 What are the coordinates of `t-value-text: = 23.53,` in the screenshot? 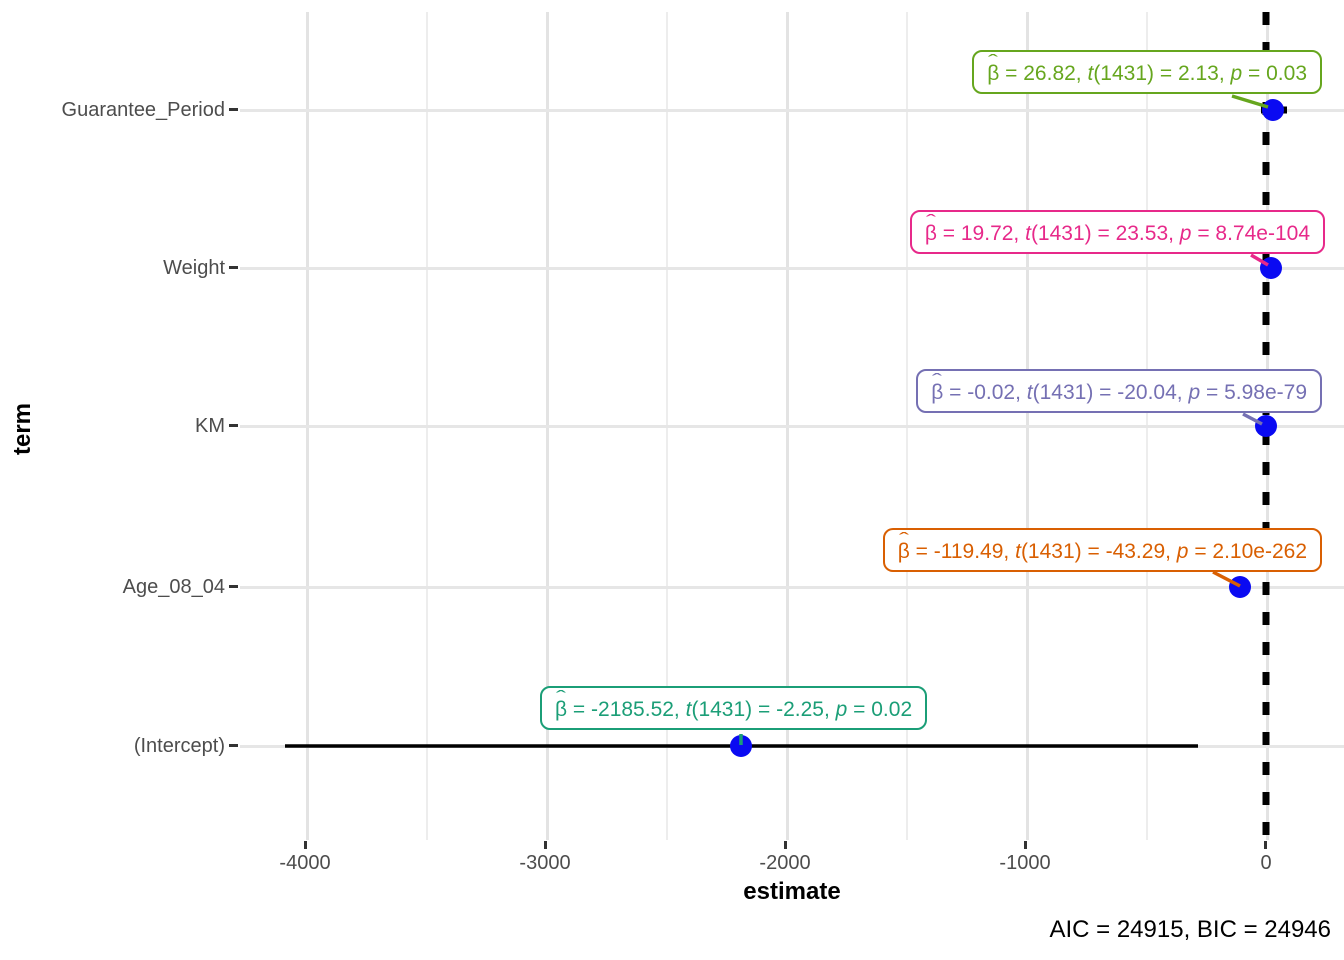 It's located at (1135, 233).